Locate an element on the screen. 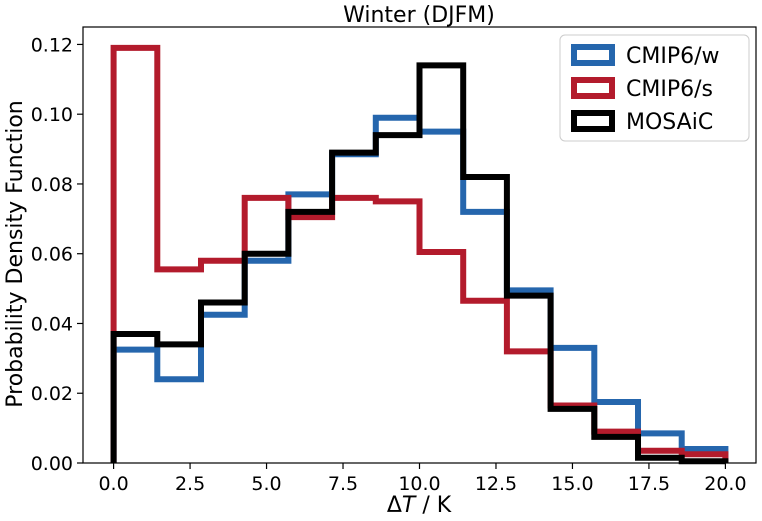 The image size is (762, 521). x-tick-label: 17.5 is located at coordinates (649, 484).